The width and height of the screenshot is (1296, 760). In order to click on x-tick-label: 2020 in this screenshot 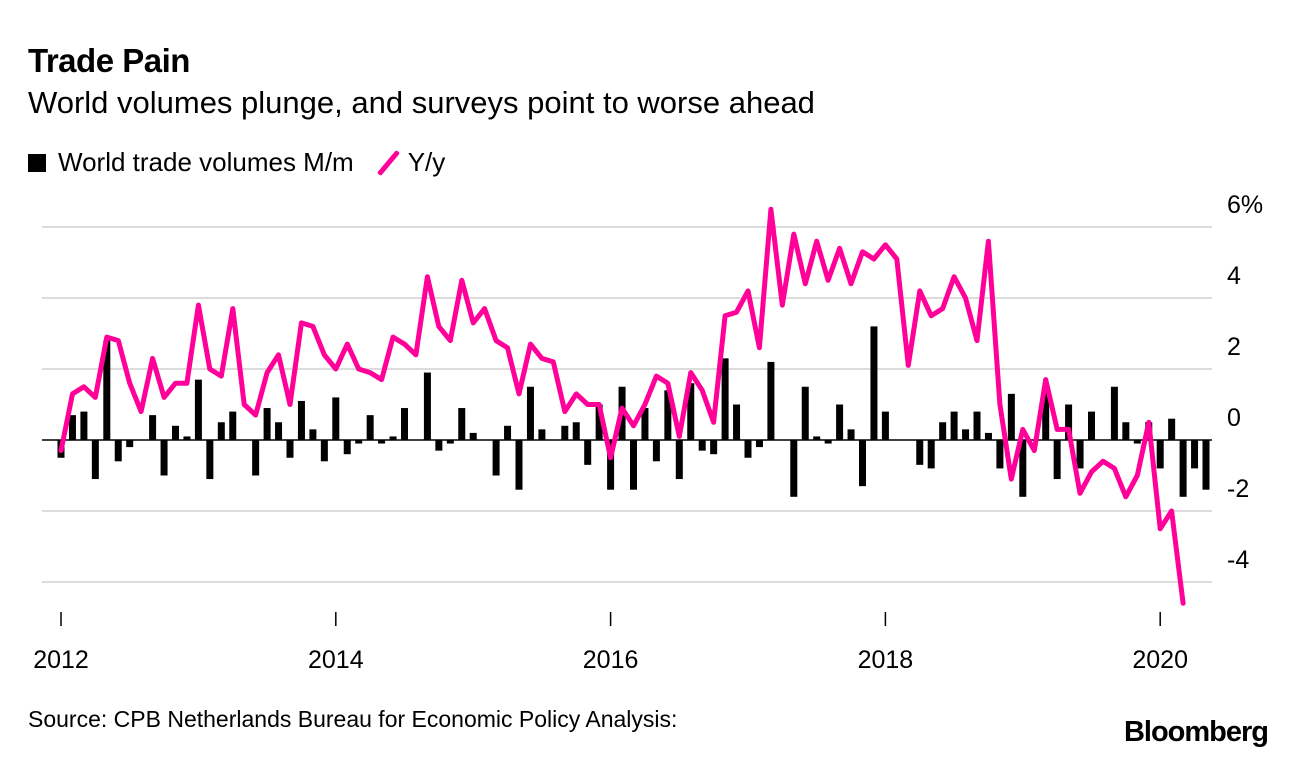, I will do `click(1160, 660)`.